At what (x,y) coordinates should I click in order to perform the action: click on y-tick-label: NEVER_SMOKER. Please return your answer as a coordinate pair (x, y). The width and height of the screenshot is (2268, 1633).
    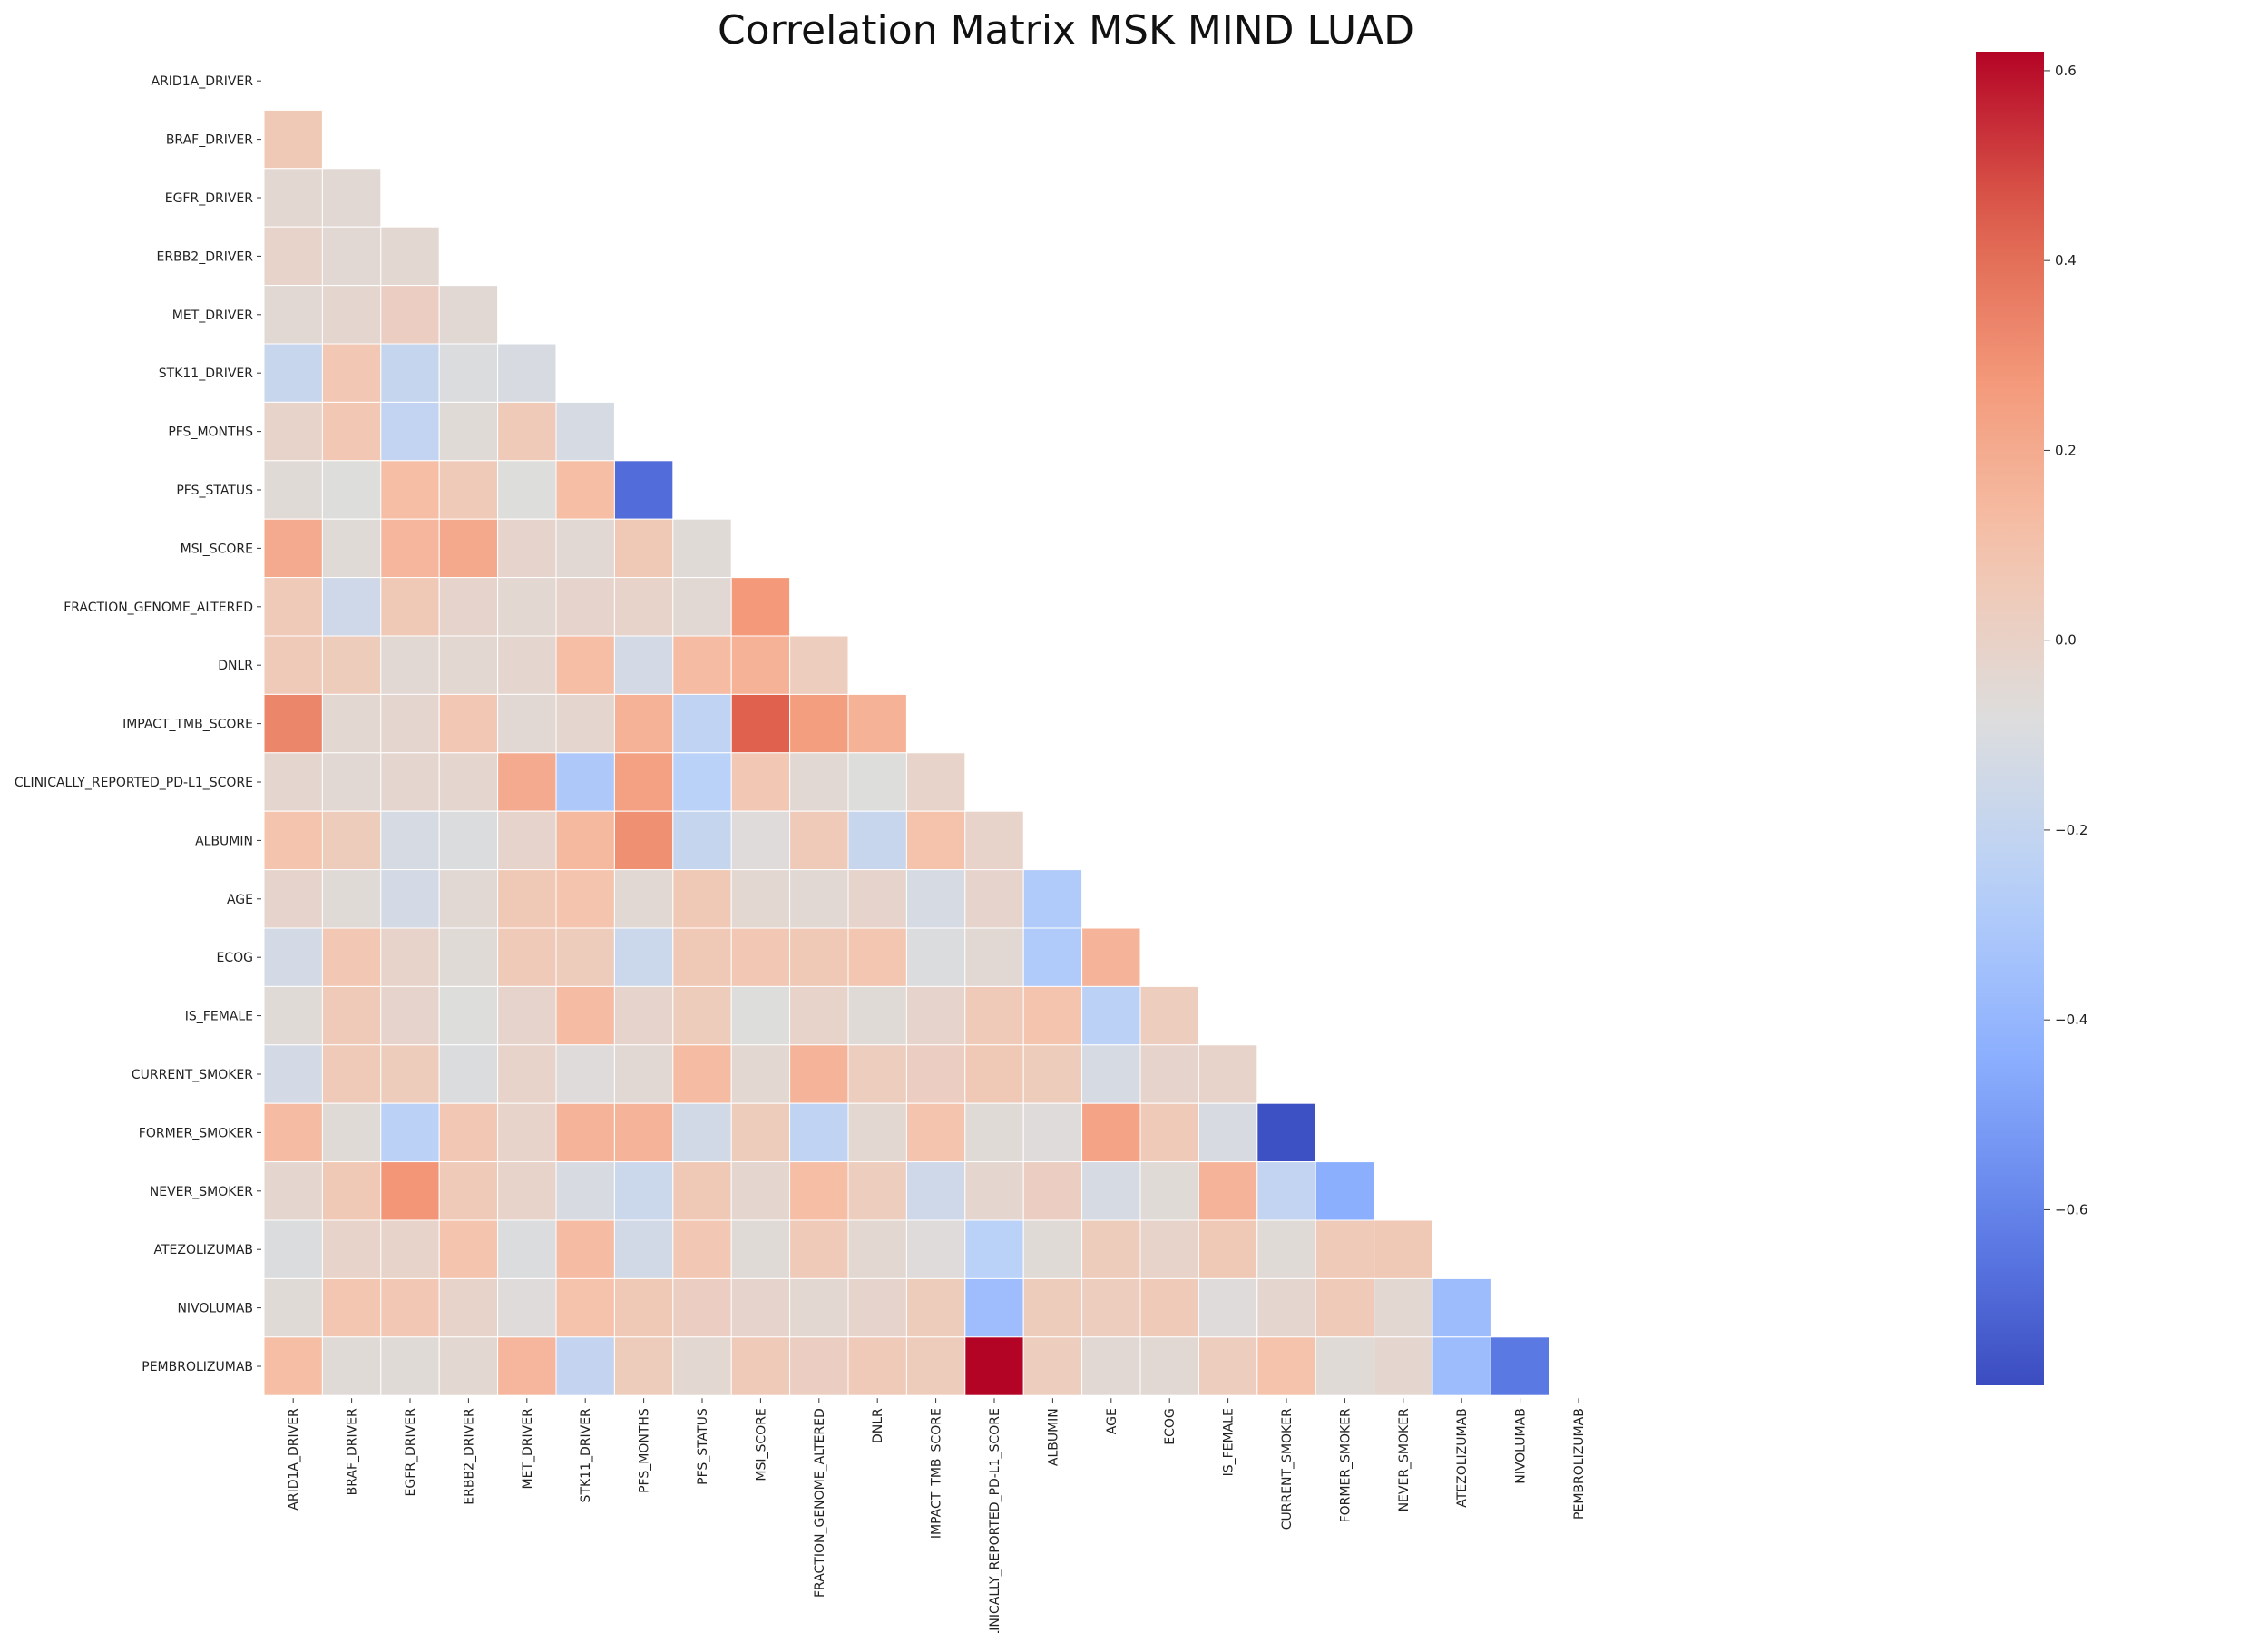
    Looking at the image, I should click on (202, 1192).